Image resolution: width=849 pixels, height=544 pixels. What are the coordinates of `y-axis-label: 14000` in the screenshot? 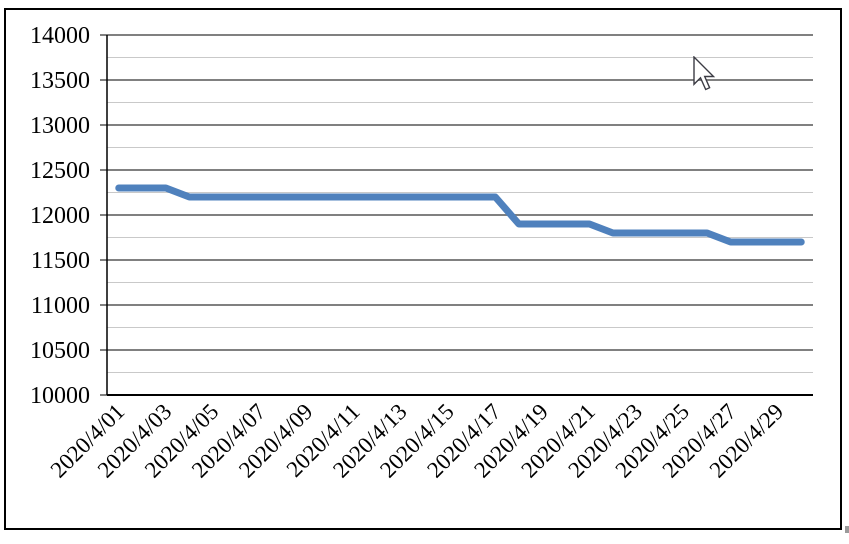 It's located at (60, 36).